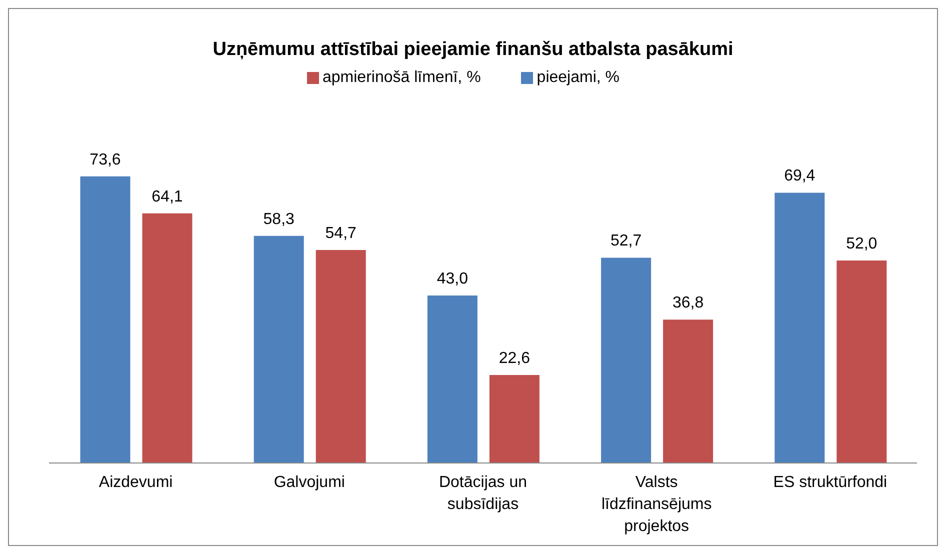 The height and width of the screenshot is (554, 946). I want to click on data-label: 22,6, so click(514, 358).